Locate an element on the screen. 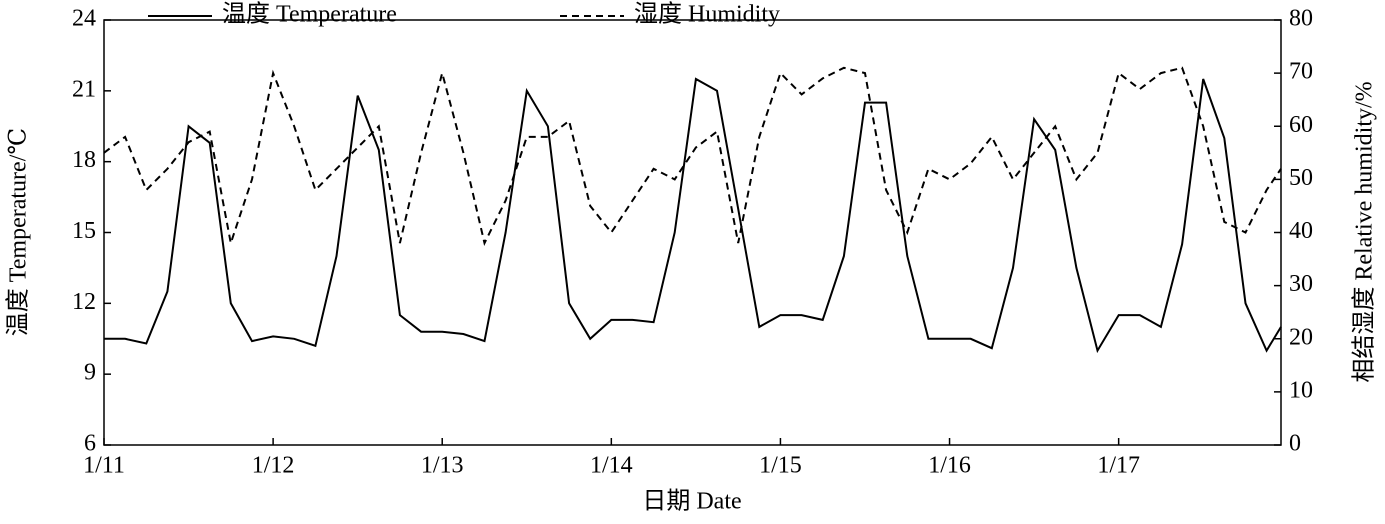  y2-tick-label: 60 is located at coordinates (1301, 125).